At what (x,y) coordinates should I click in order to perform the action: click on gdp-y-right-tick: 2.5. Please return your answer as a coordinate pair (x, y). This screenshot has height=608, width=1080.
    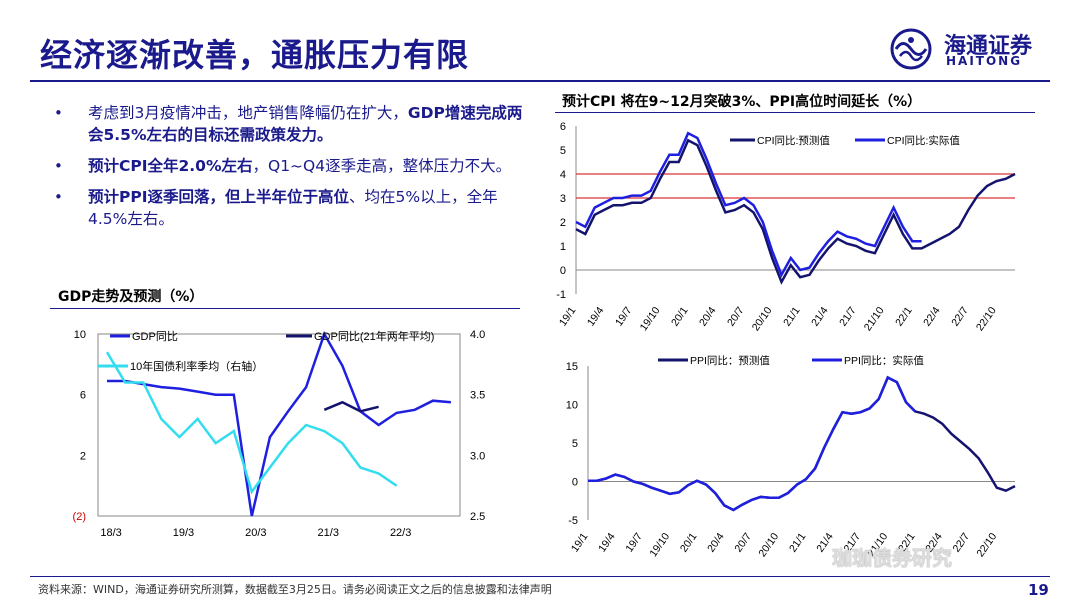
    Looking at the image, I should click on (477, 517).